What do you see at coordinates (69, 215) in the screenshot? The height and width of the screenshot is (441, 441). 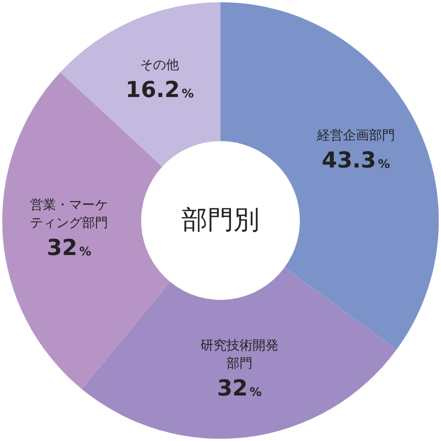 I see `slice-label: 営業・マーケティング部門` at bounding box center [69, 215].